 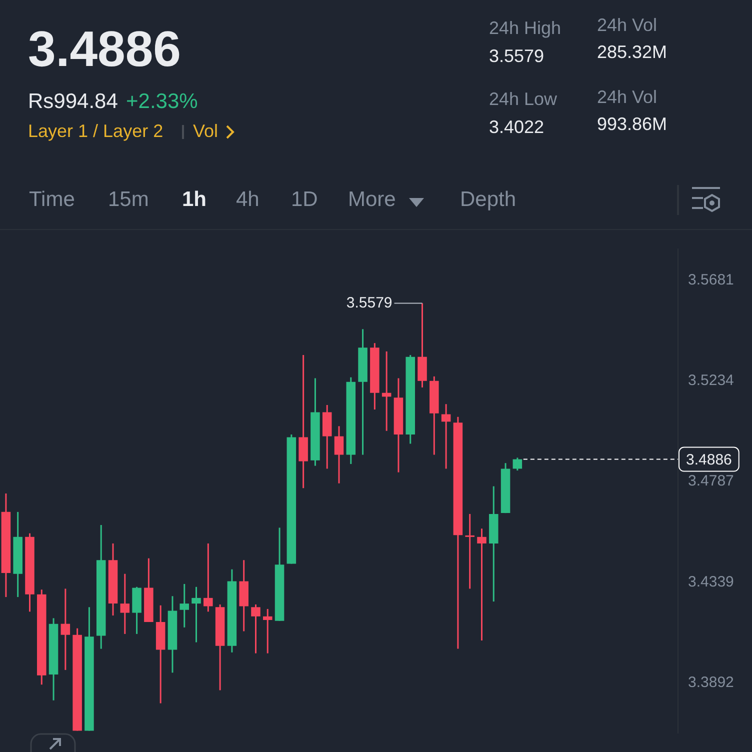 What do you see at coordinates (711, 582) in the screenshot?
I see `y-tick-label: 3.4339` at bounding box center [711, 582].